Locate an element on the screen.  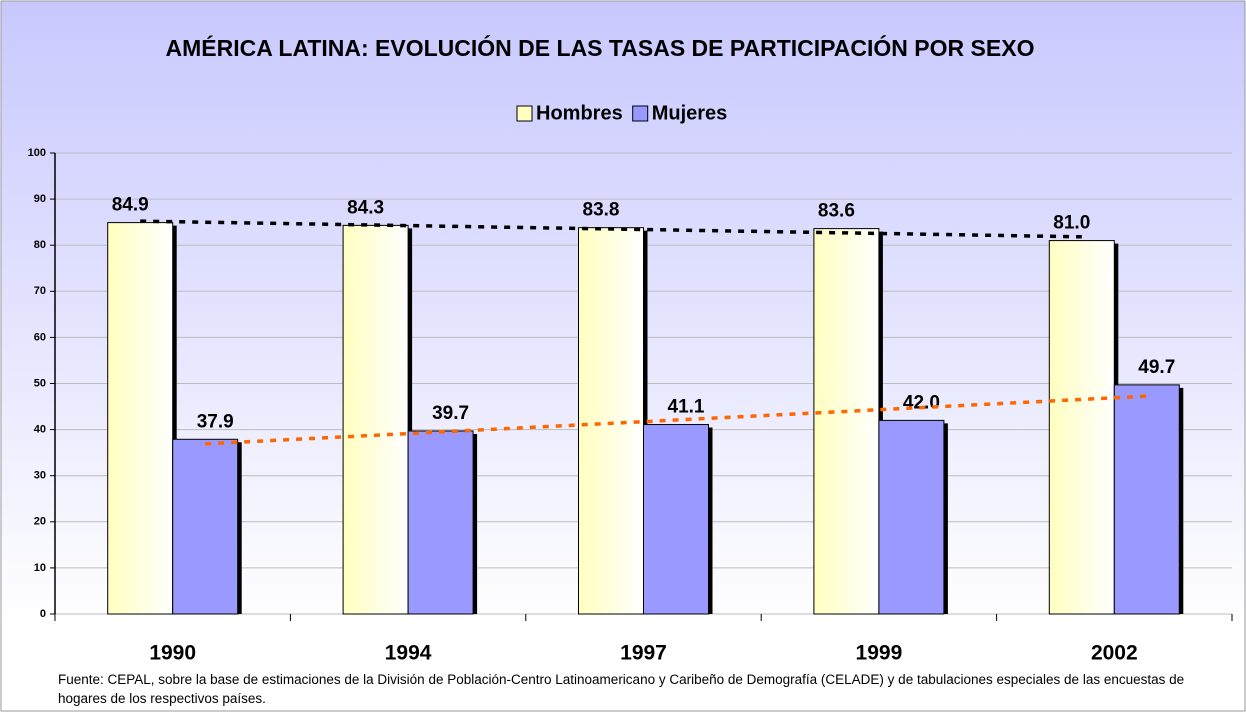
data-label: 39.7 is located at coordinates (450, 413).